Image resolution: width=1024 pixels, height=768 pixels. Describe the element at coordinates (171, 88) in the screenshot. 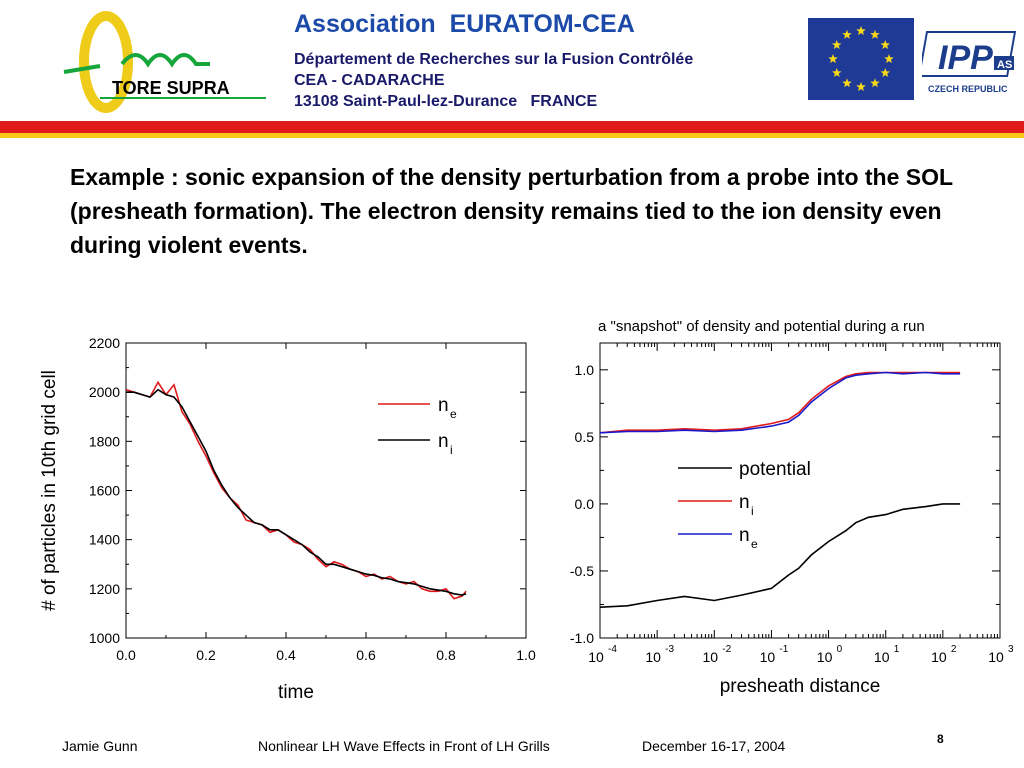

I see `logo-text: TORE SUPRA` at that location.